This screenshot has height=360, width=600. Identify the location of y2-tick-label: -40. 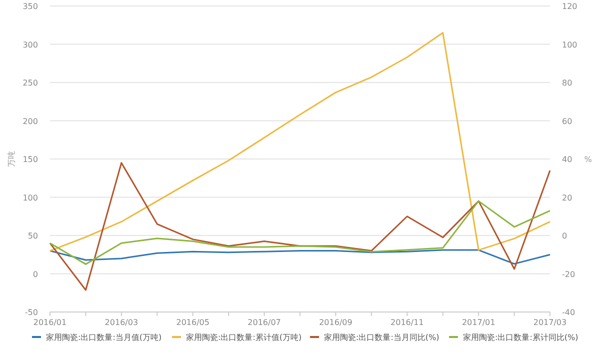
(569, 312).